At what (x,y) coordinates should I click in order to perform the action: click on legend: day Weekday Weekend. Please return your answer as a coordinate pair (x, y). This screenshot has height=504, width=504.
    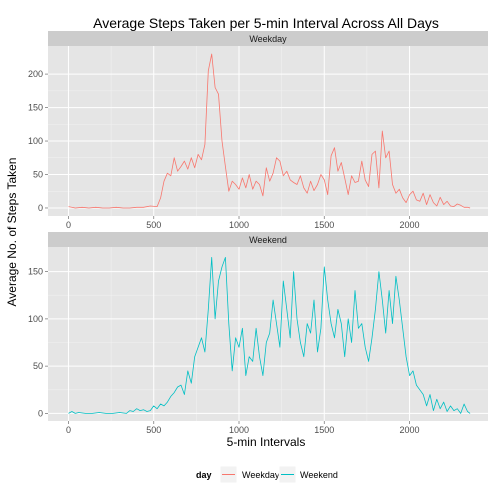
    Looking at the image, I should click on (267, 474).